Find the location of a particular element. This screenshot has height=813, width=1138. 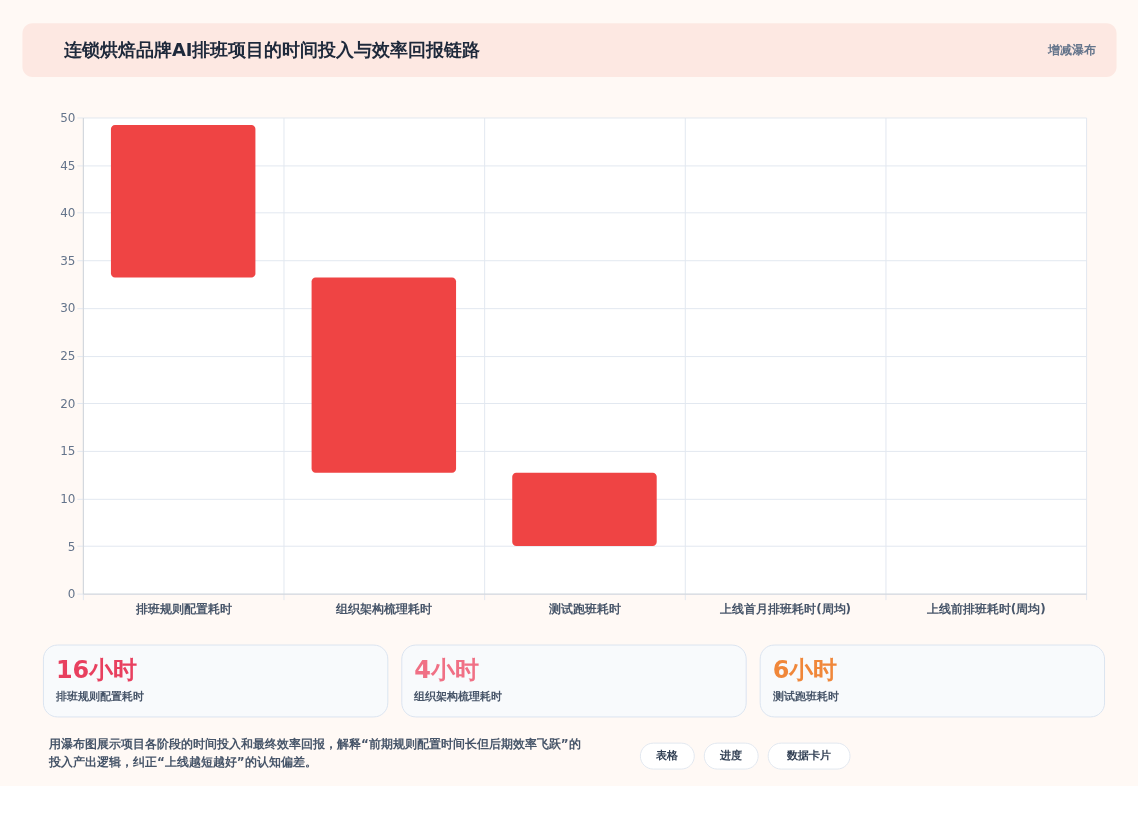

y-tick-label: 0 is located at coordinates (71, 594).